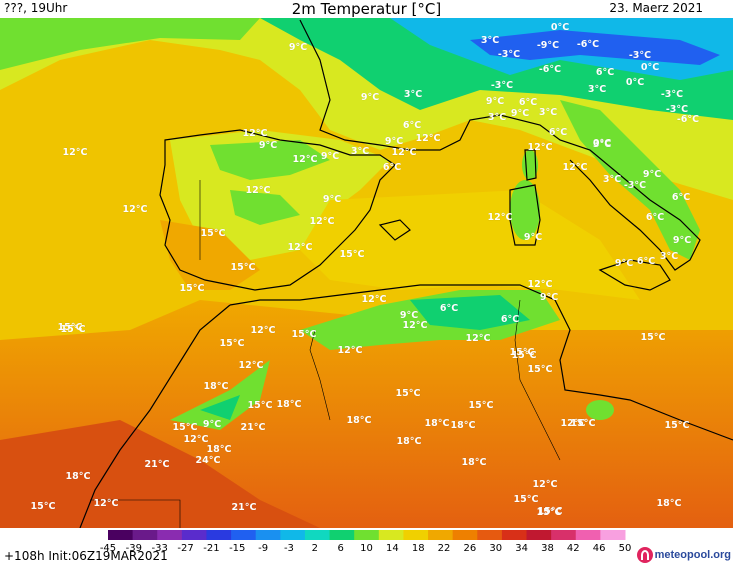 The image size is (733, 566). What do you see at coordinates (573, 548) in the screenshot?
I see `color-scale-tick: 42` at bounding box center [573, 548].